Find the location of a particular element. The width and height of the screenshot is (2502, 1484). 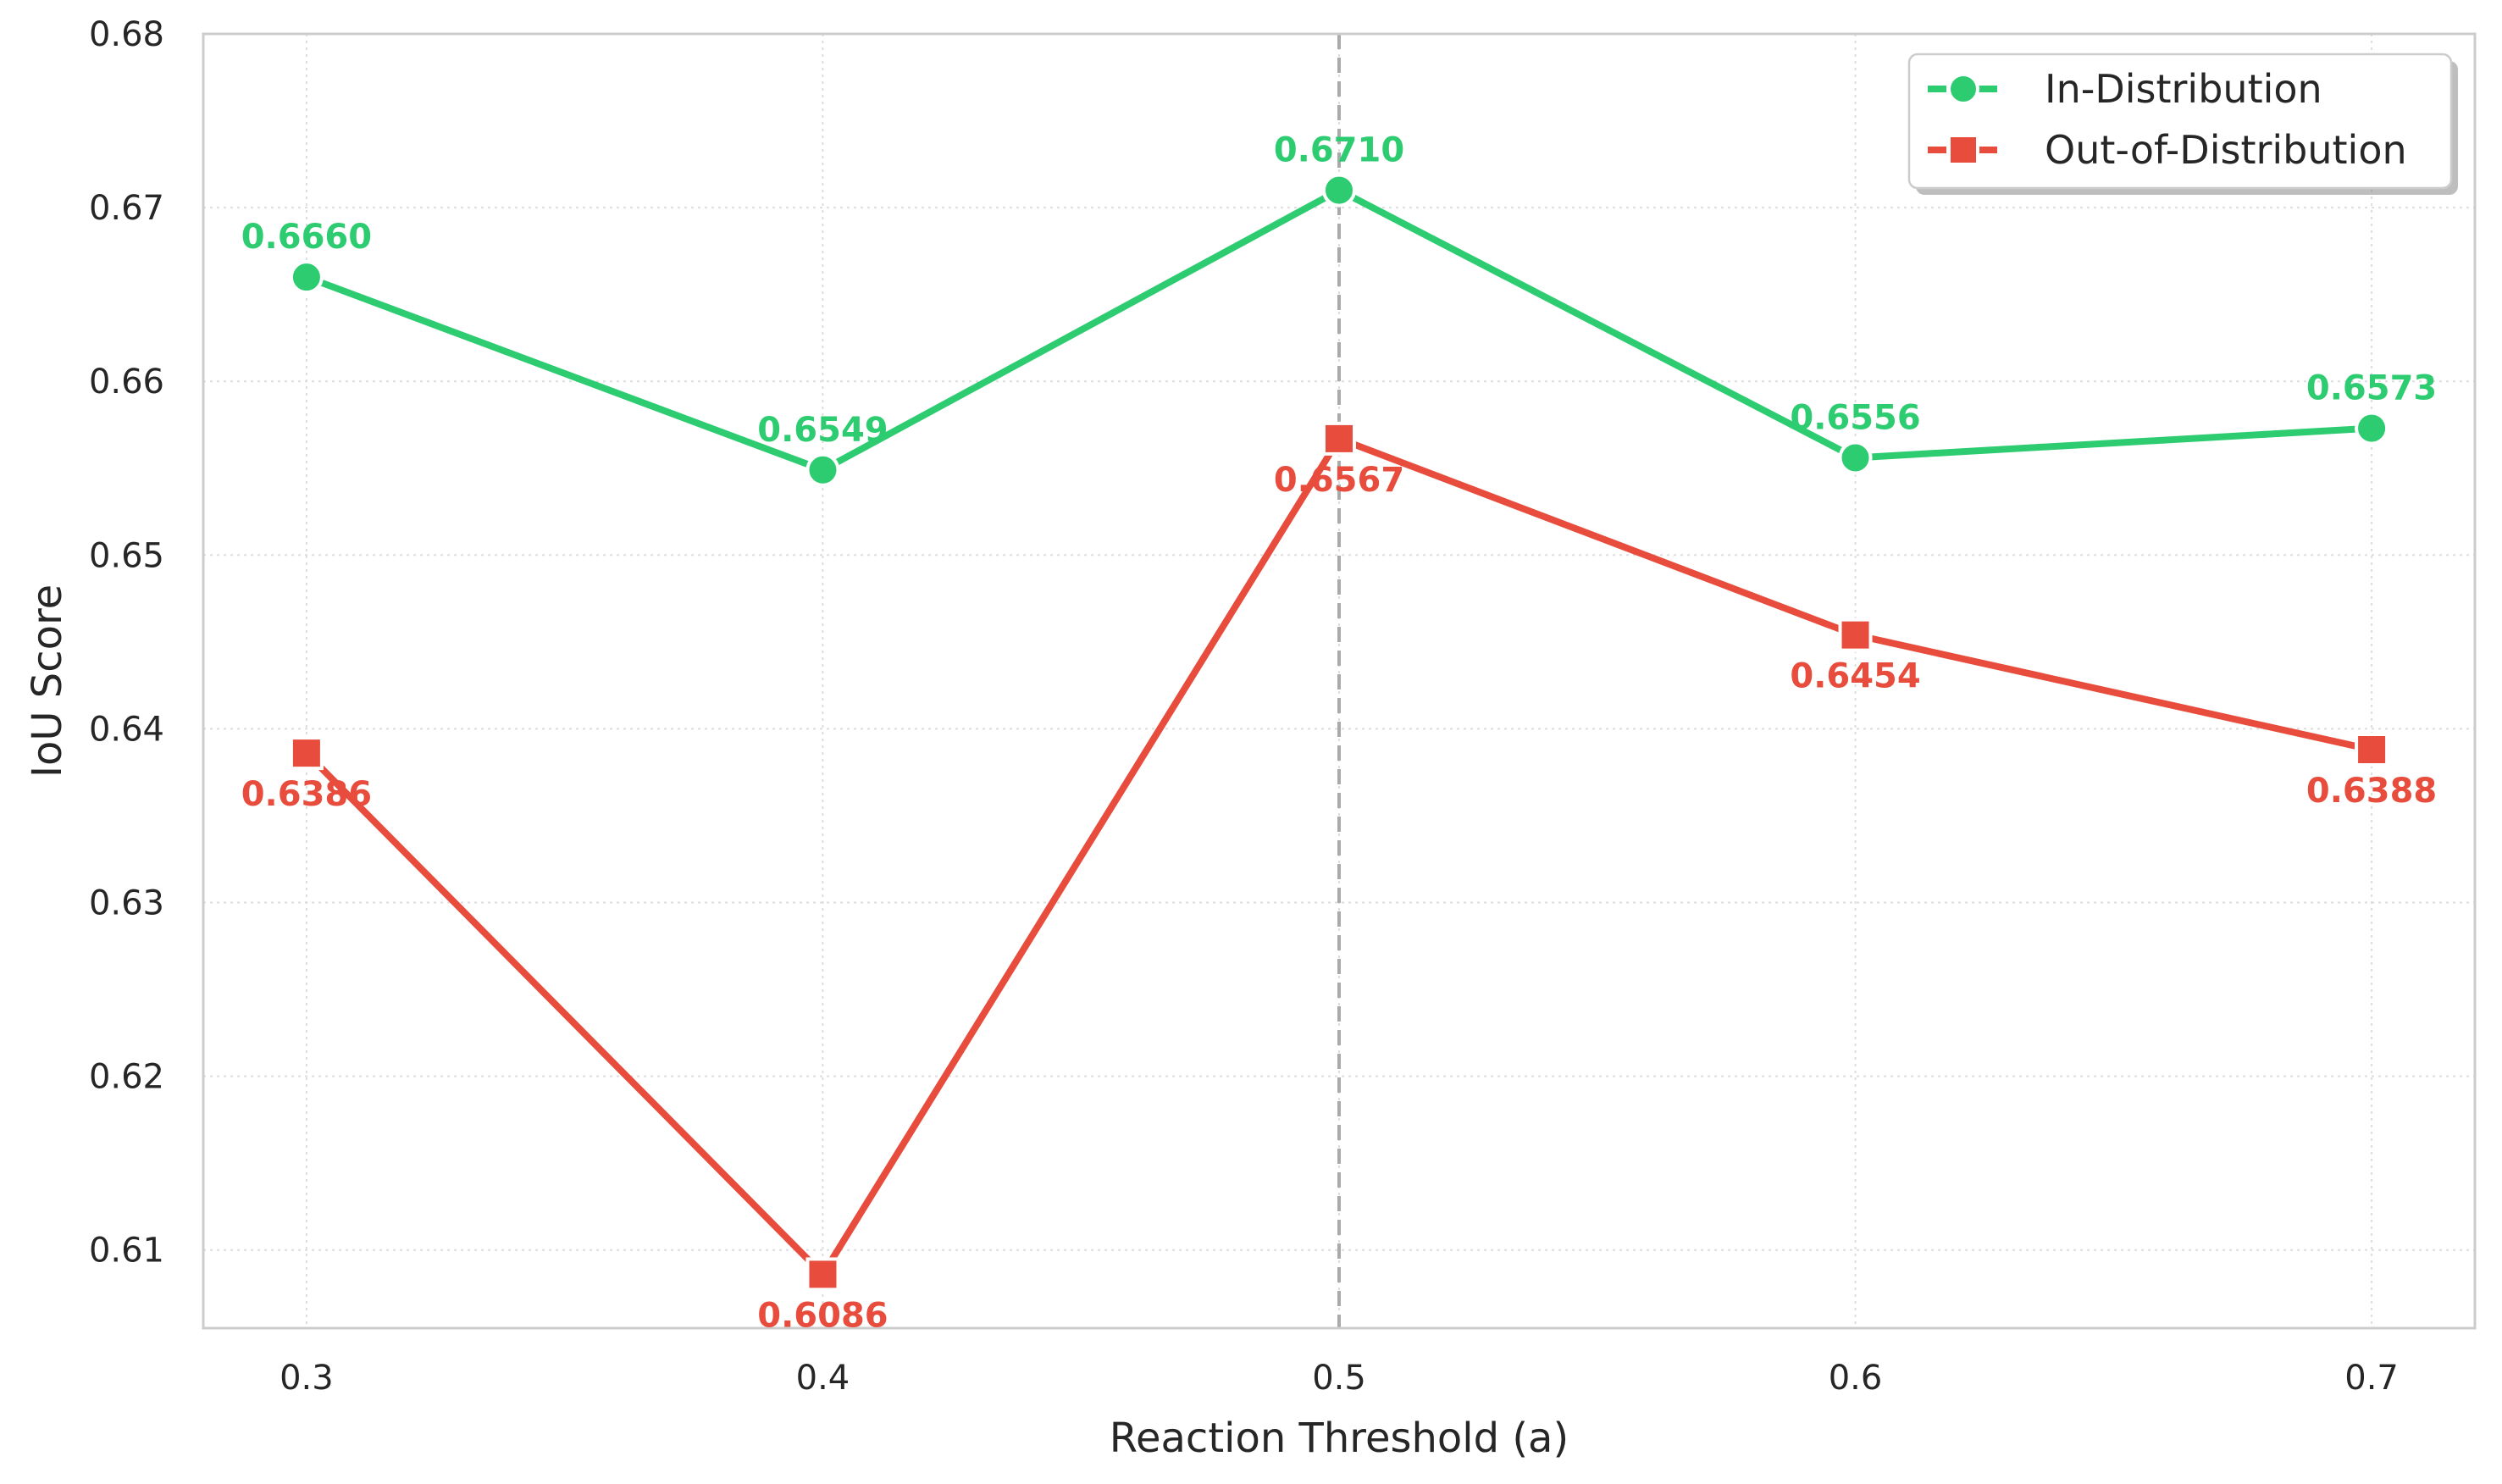

data-label-in-distribution: 0.6660 is located at coordinates (306, 237).